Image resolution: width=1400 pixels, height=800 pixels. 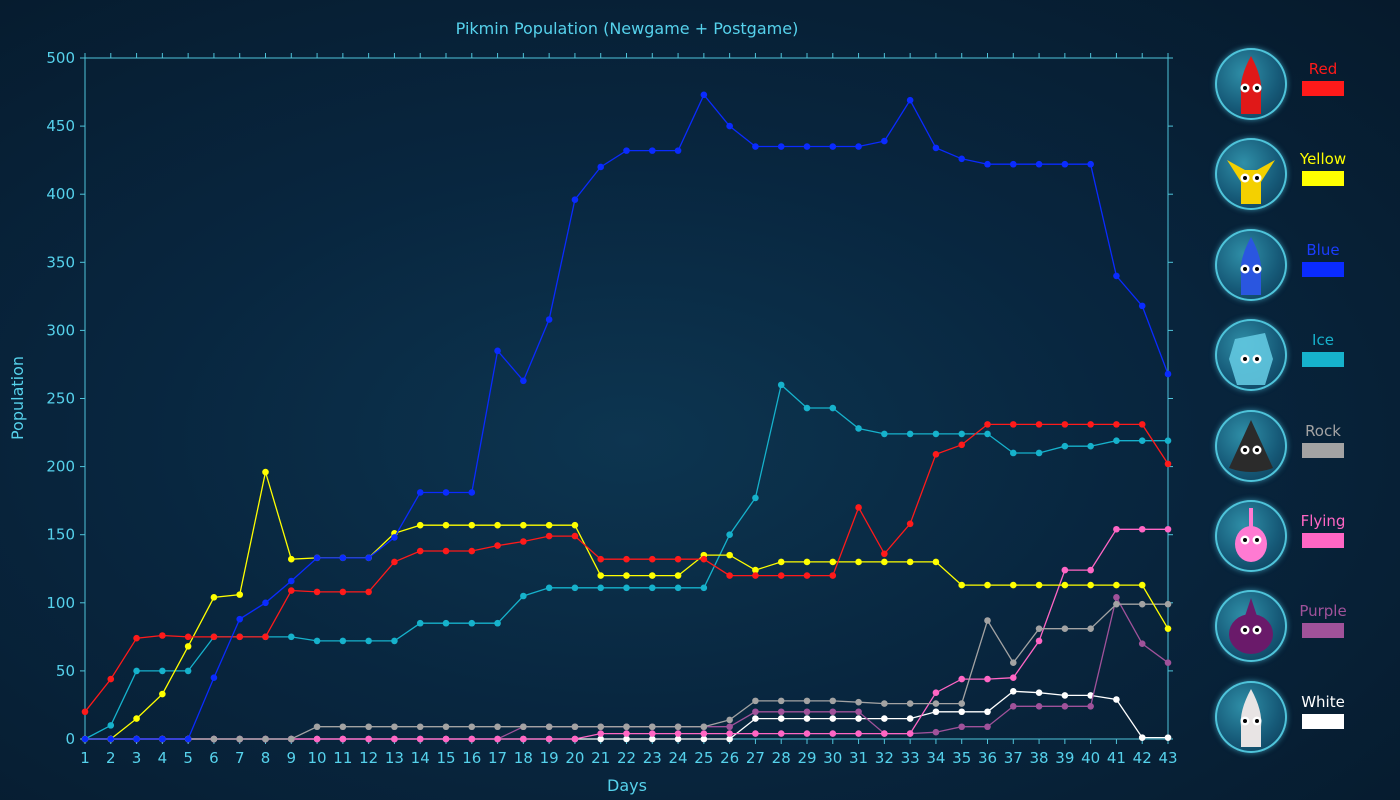 What do you see at coordinates (60, 467) in the screenshot?
I see `y-tick-label: 200` at bounding box center [60, 467].